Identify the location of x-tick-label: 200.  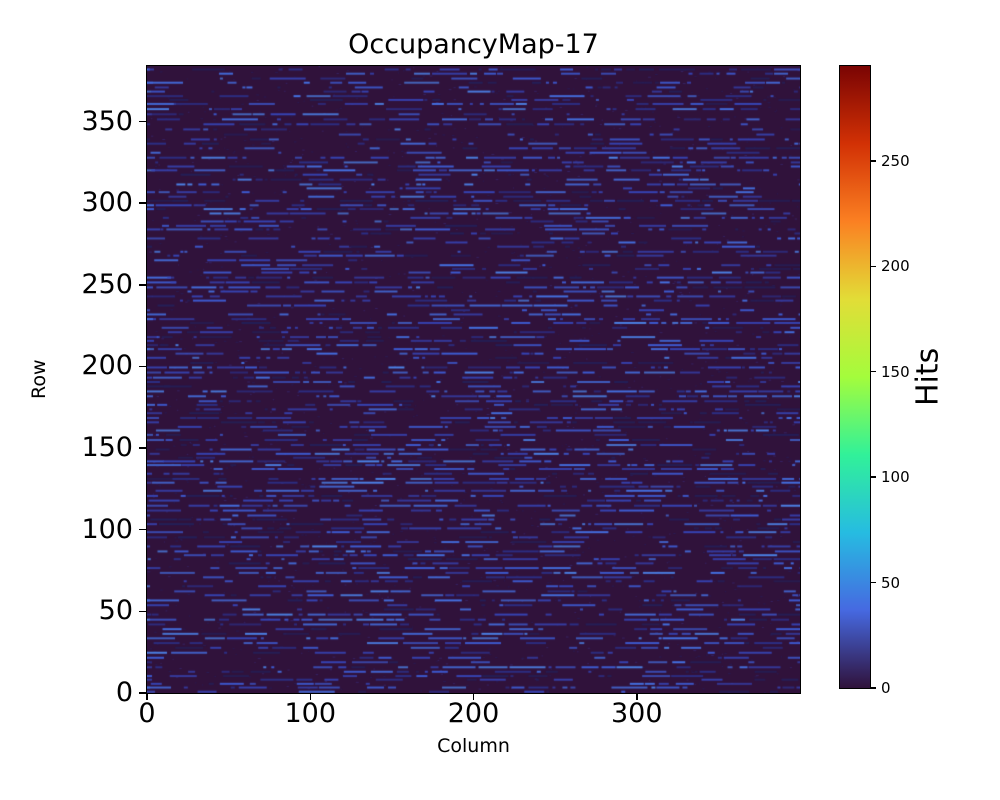
(473, 713).